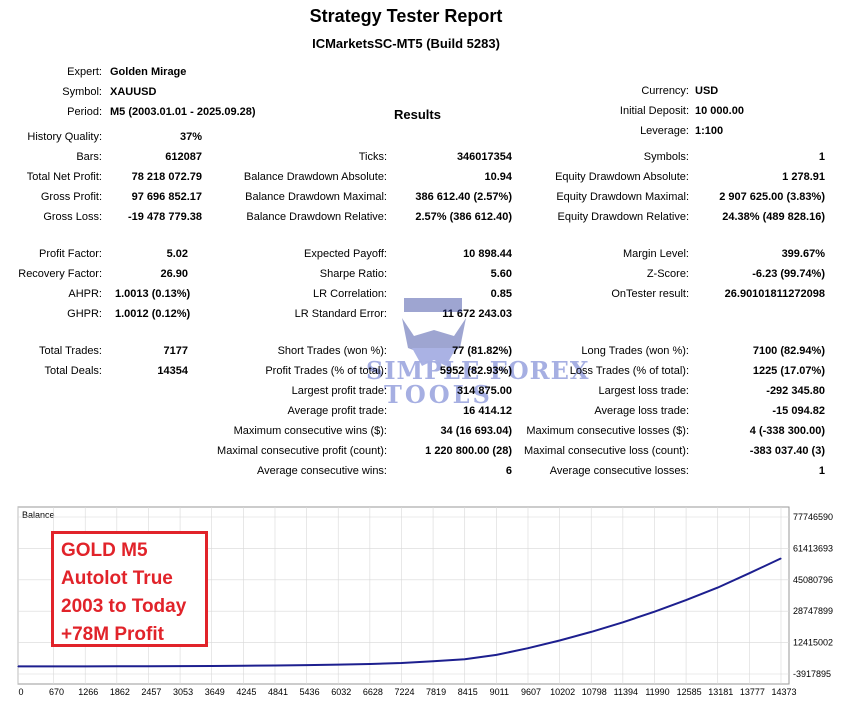 Image resolution: width=858 pixels, height=705 pixels. I want to click on symbols-label: Symbols:, so click(666, 157).